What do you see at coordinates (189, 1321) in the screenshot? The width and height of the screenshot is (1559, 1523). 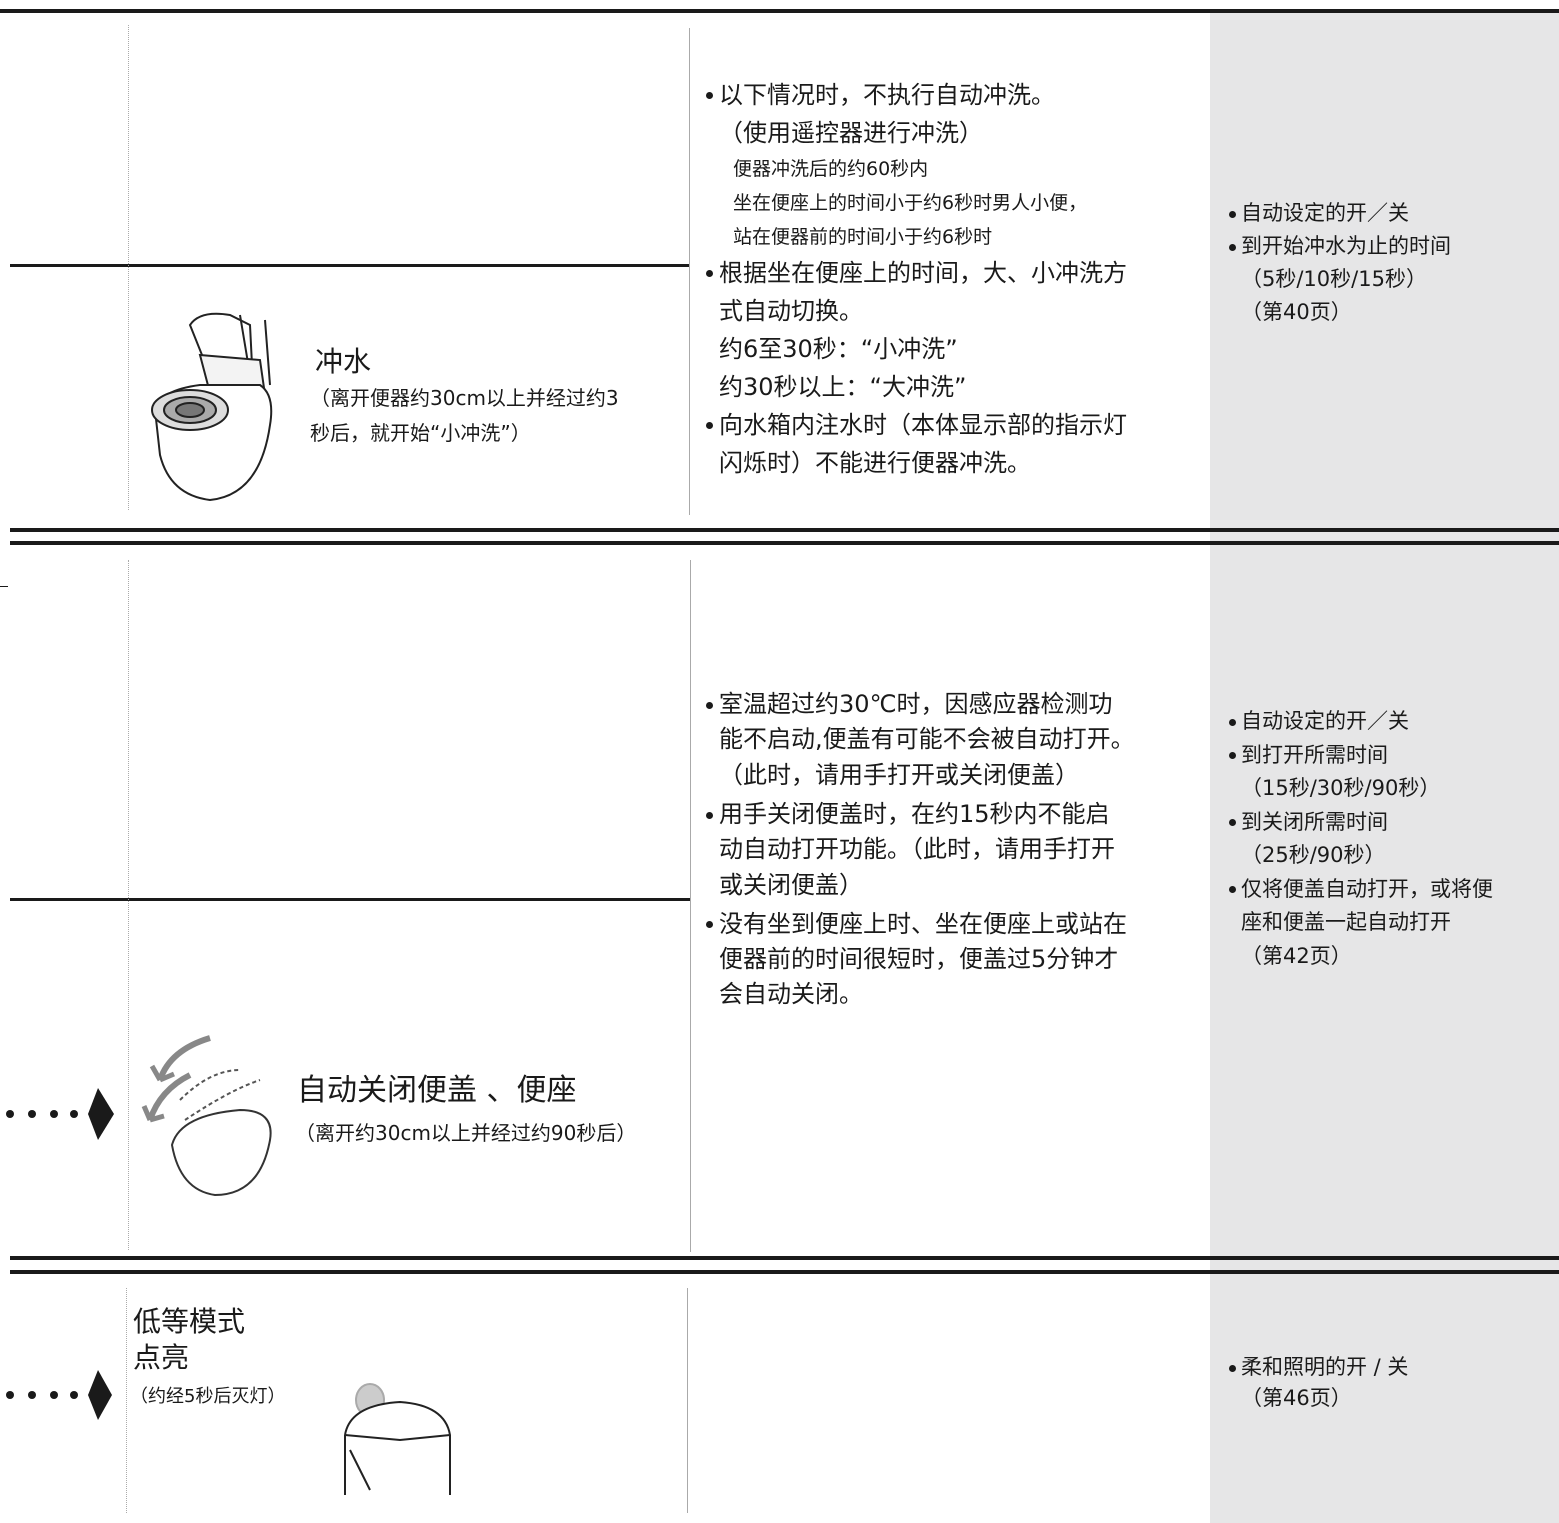 I see `section-title: 低等模式` at bounding box center [189, 1321].